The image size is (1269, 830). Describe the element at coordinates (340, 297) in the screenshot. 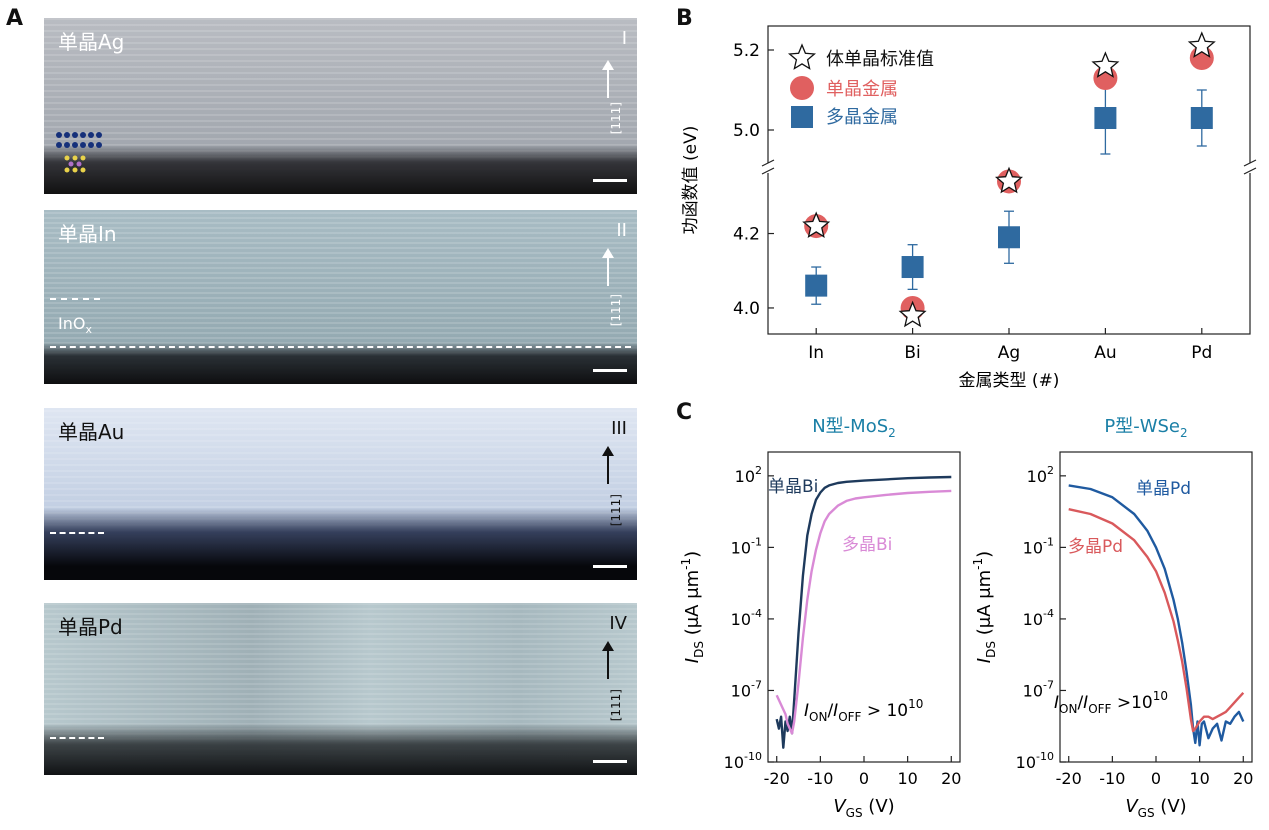

I see `tem-image-in: 单晶In II [111] InOx` at that location.